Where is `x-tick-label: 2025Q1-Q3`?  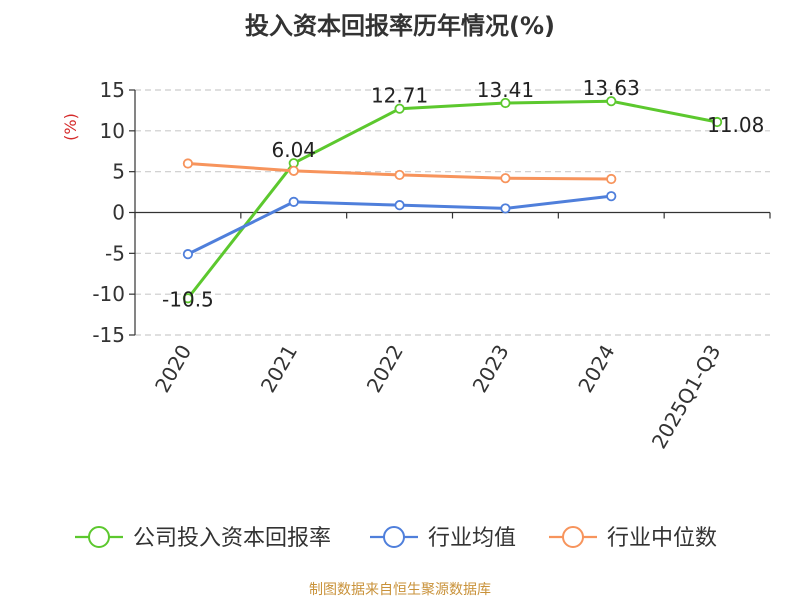
x-tick-label: 2025Q1-Q3 is located at coordinates (686, 397).